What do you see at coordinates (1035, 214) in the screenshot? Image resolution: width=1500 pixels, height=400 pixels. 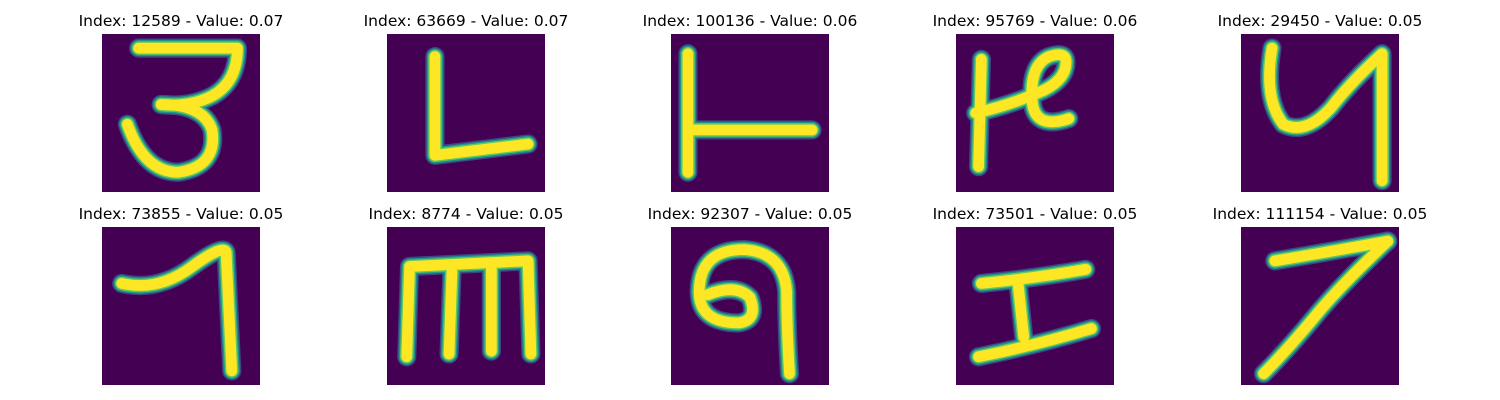 I see `panel-title: Index: 73501 - Value: 0.05` at bounding box center [1035, 214].